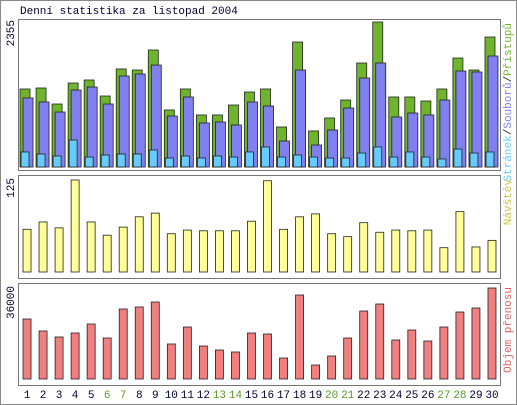  What do you see at coordinates (27, 396) in the screenshot?
I see `x-tick-label: 1` at bounding box center [27, 396].